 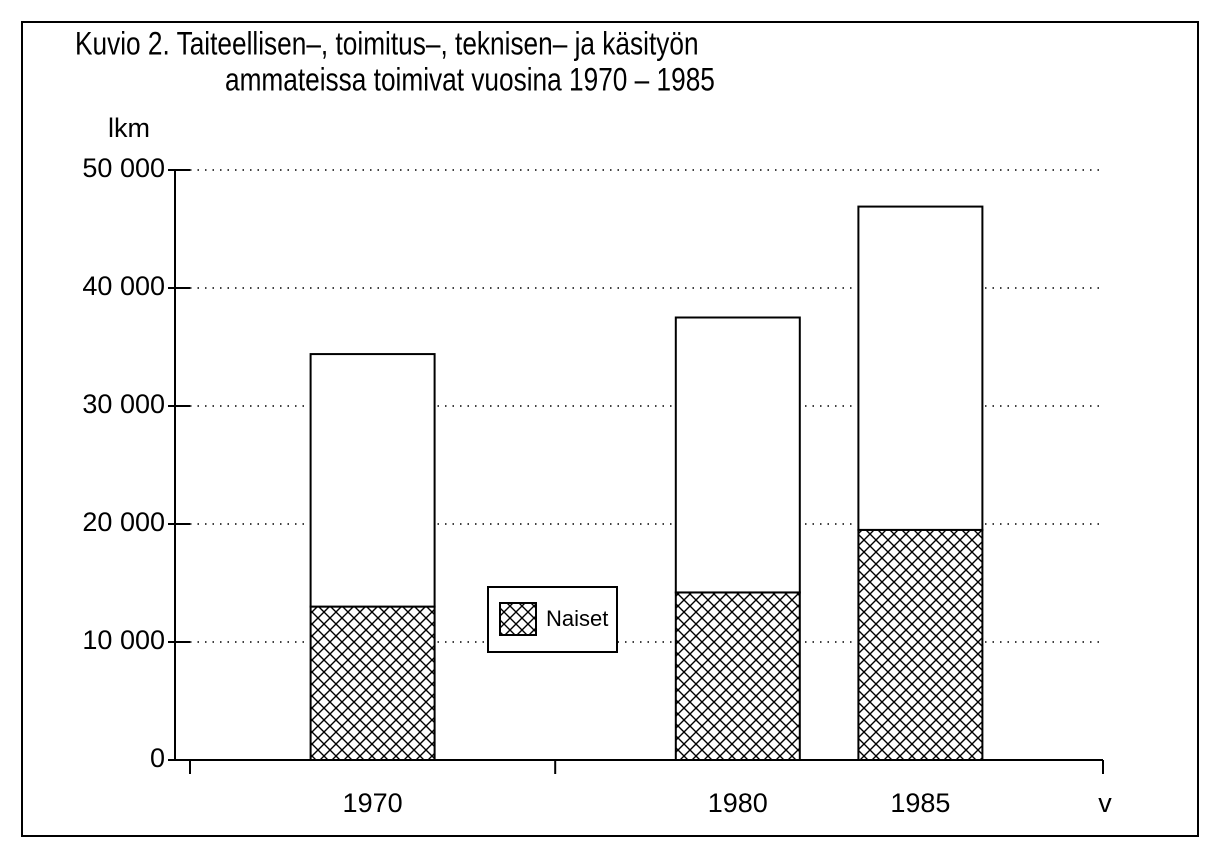 I want to click on y-tick-label: 50 000, so click(x=123, y=168).